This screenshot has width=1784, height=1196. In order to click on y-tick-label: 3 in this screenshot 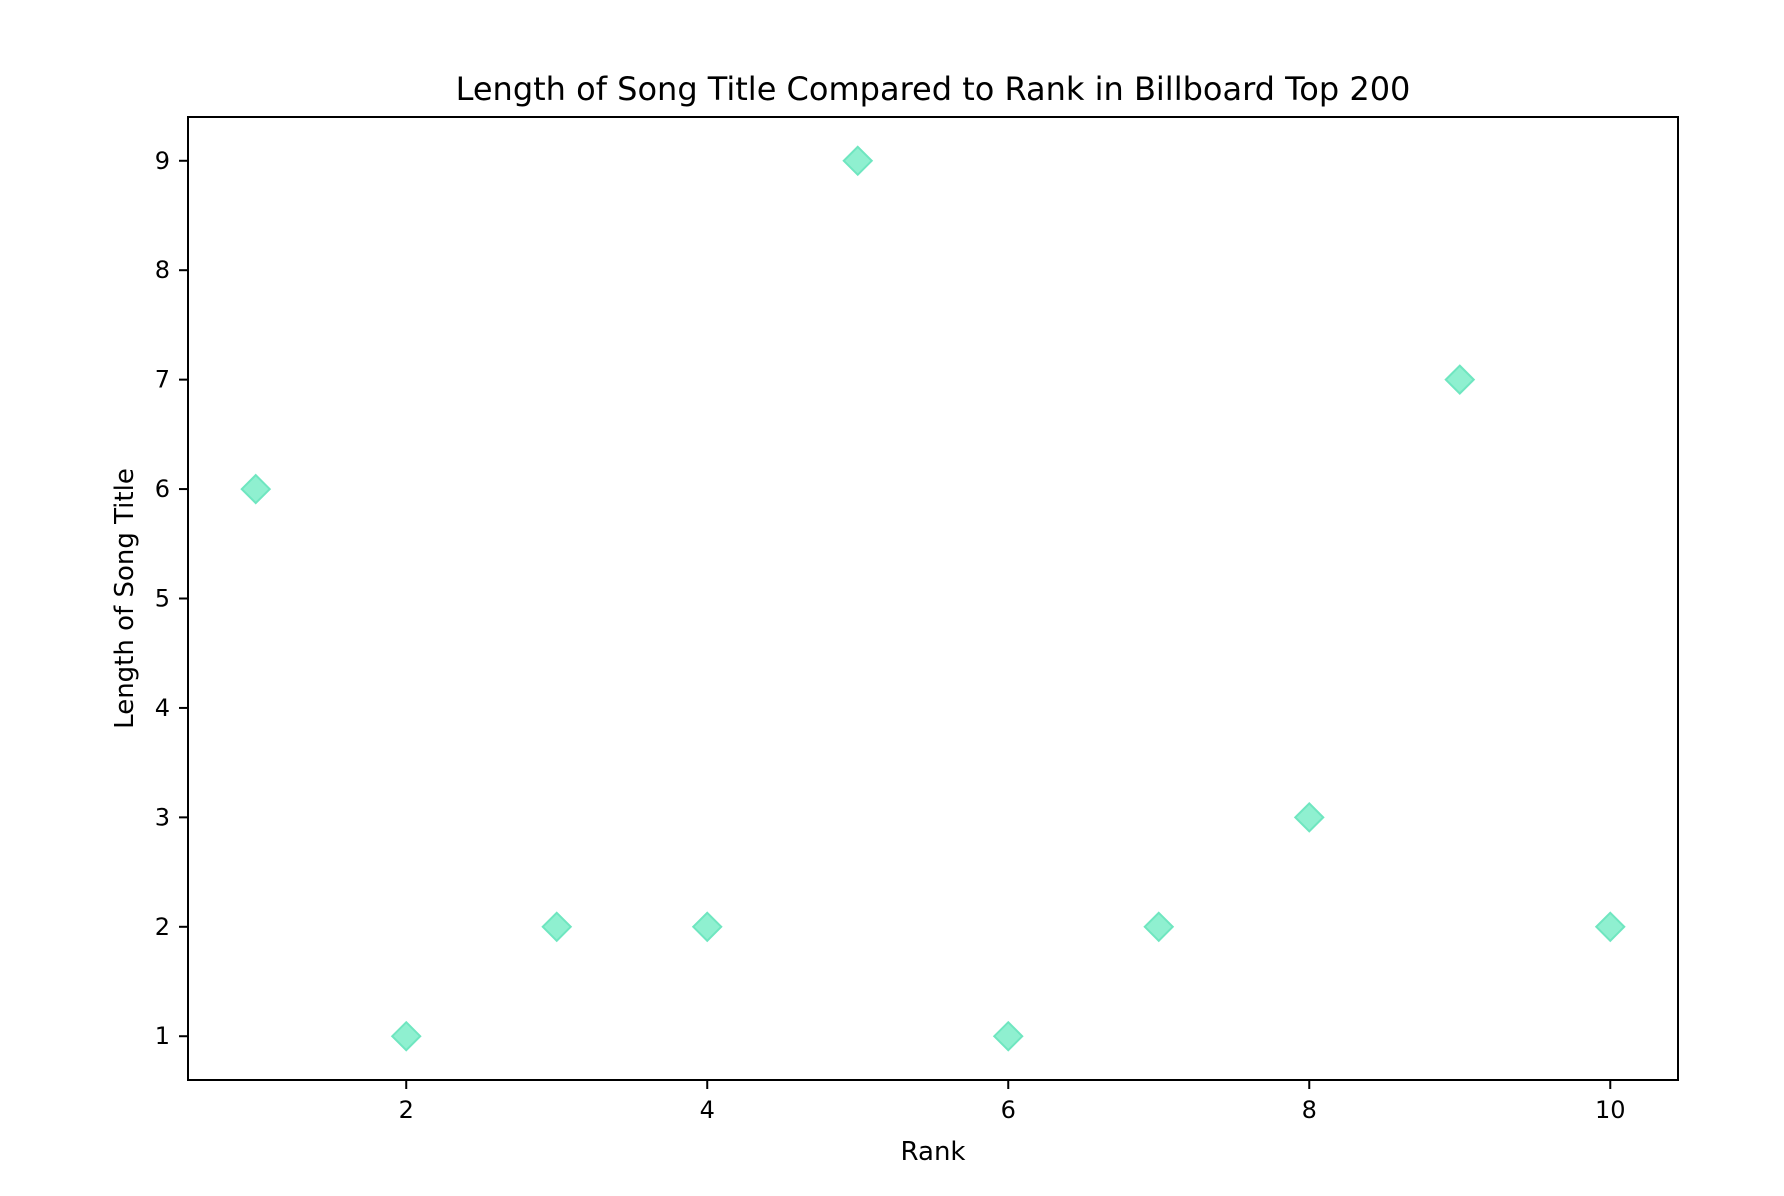, I will do `click(162, 817)`.